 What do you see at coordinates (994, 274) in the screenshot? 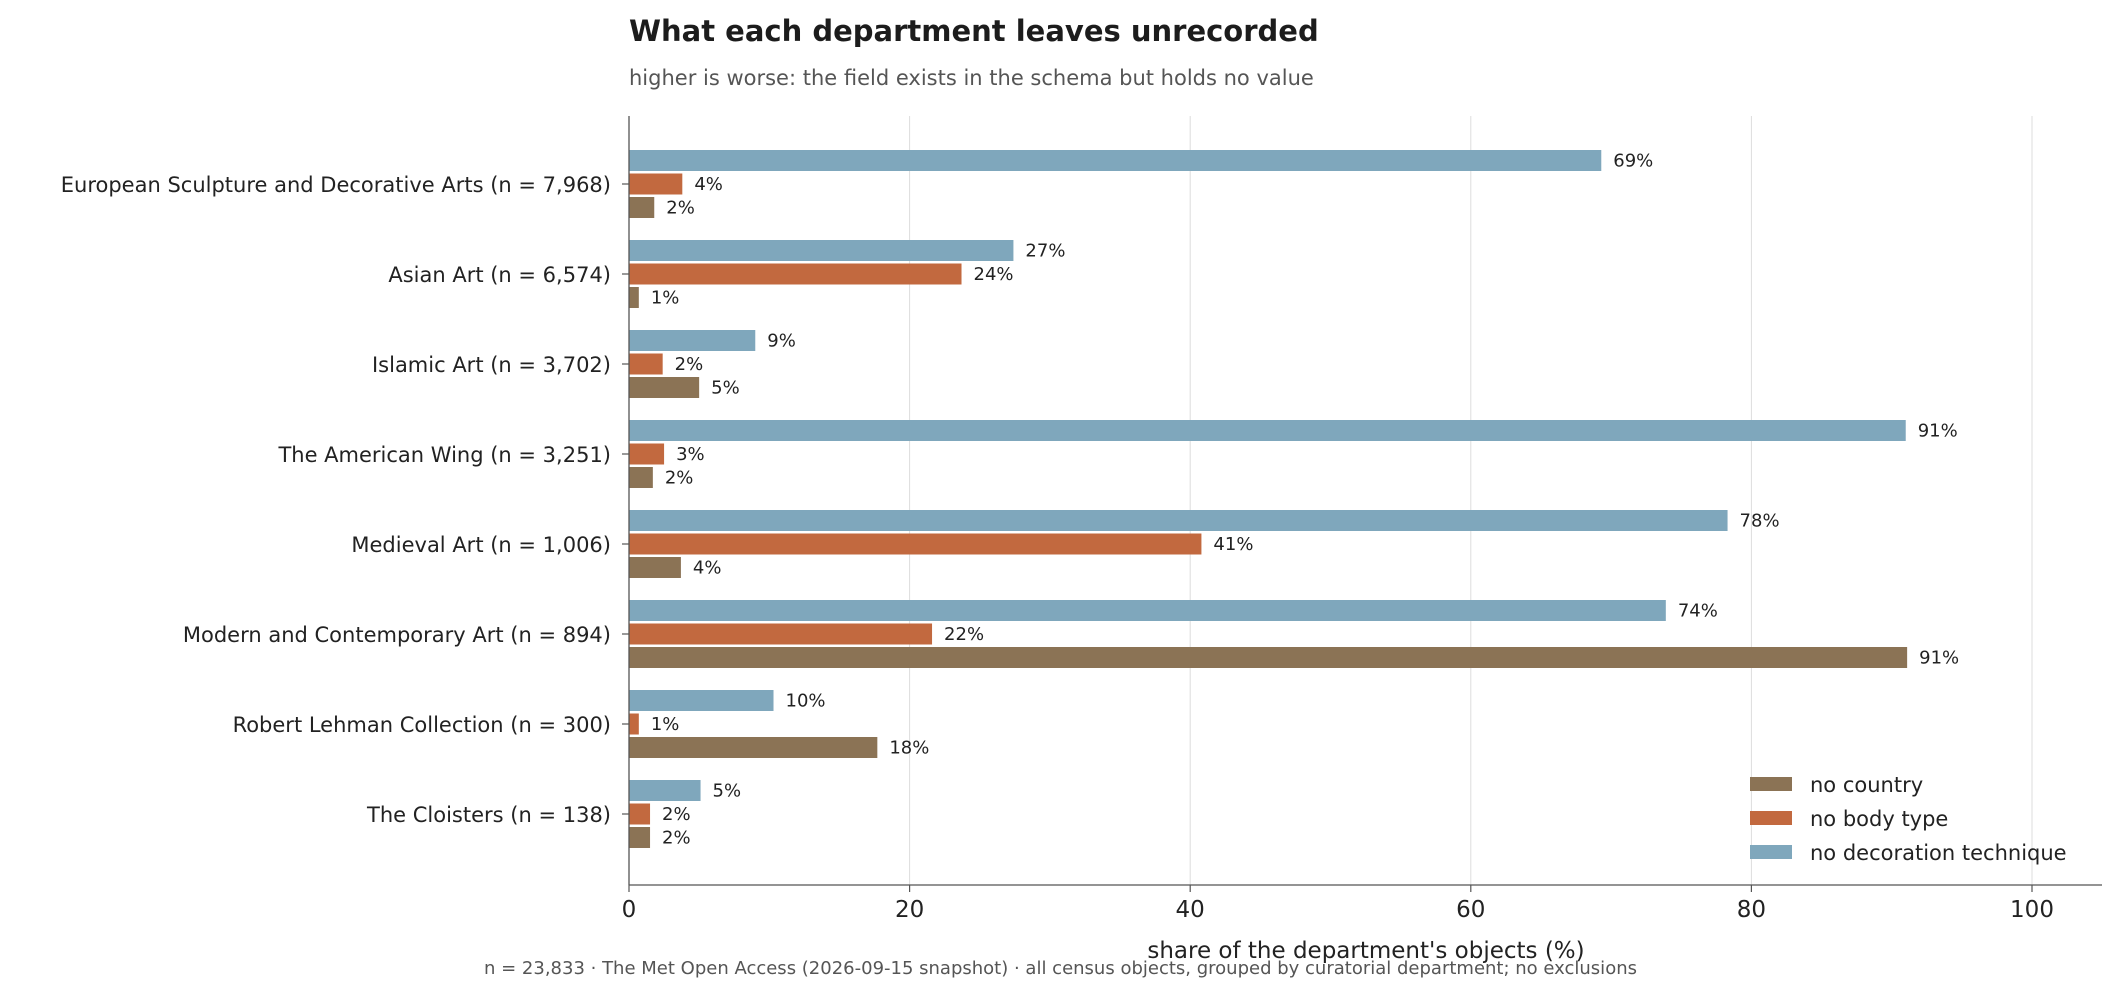
I see `value-label: 24%` at bounding box center [994, 274].